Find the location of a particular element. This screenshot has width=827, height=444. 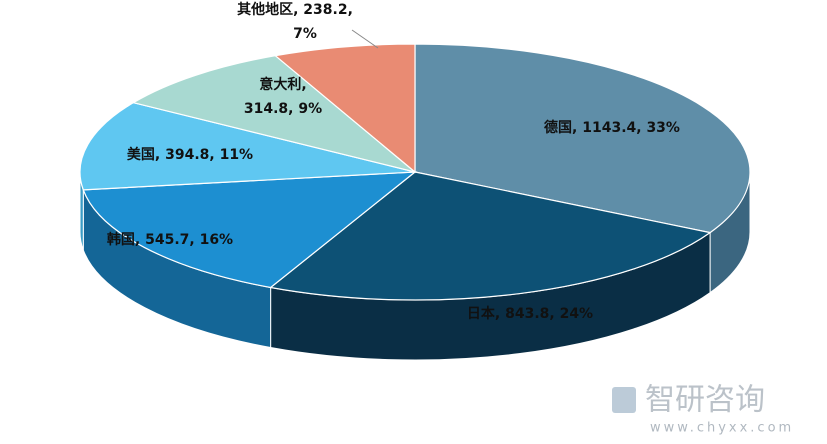

data-label: 其他地区, 238.2, is located at coordinates (295, 9).